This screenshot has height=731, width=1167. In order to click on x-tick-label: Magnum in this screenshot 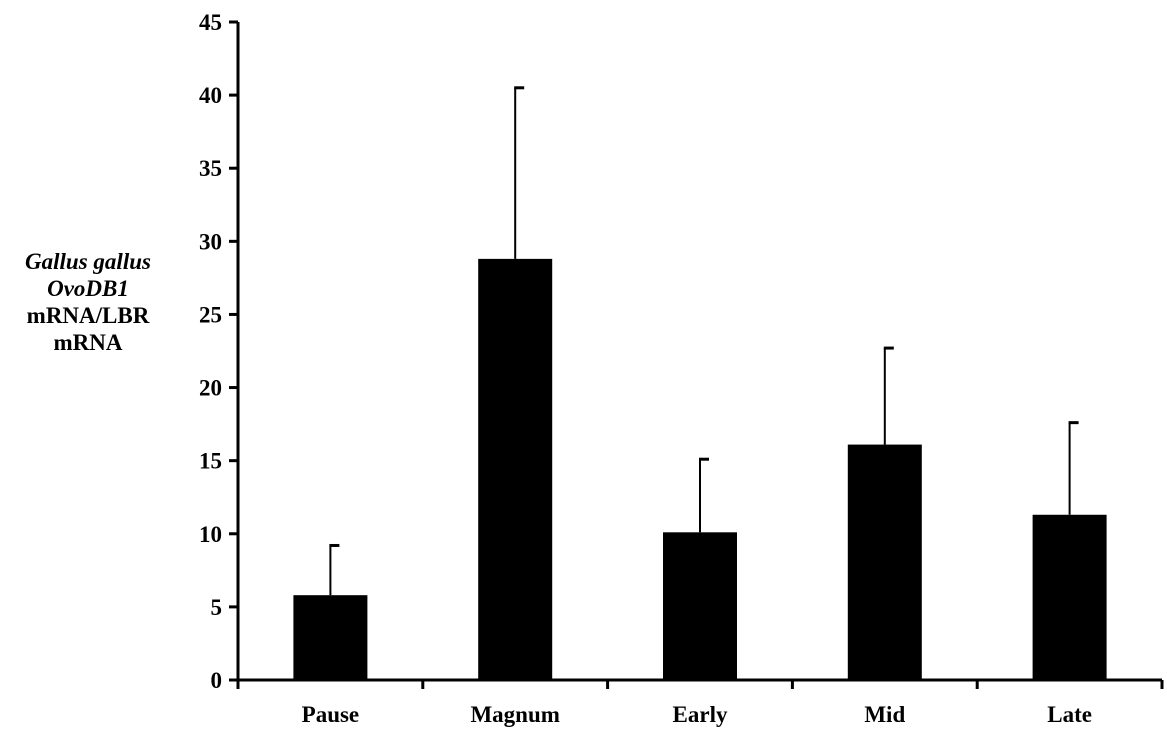, I will do `click(514, 714)`.